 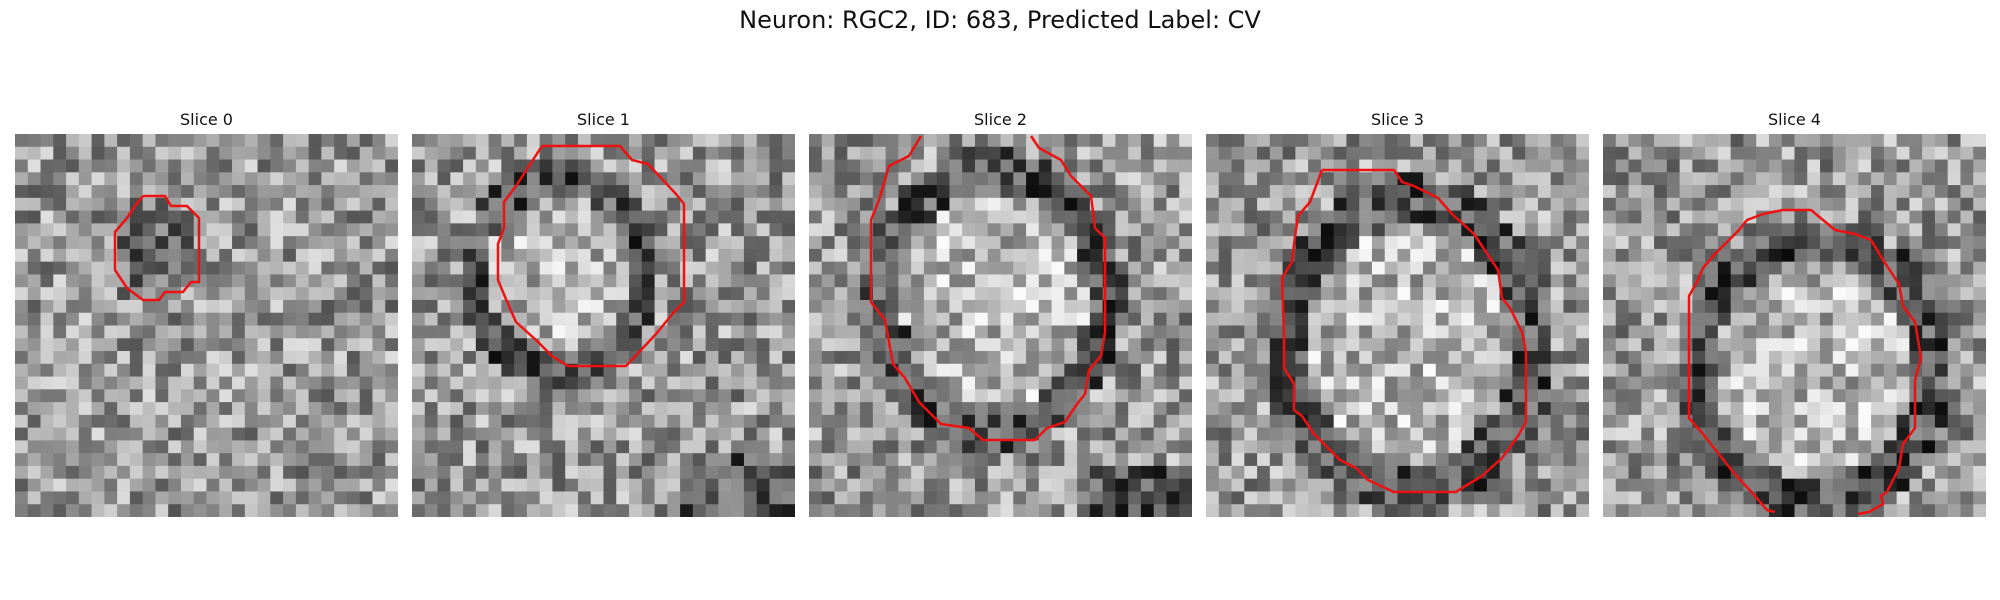 What do you see at coordinates (1794, 119) in the screenshot?
I see `slice-title: Slice 4` at bounding box center [1794, 119].